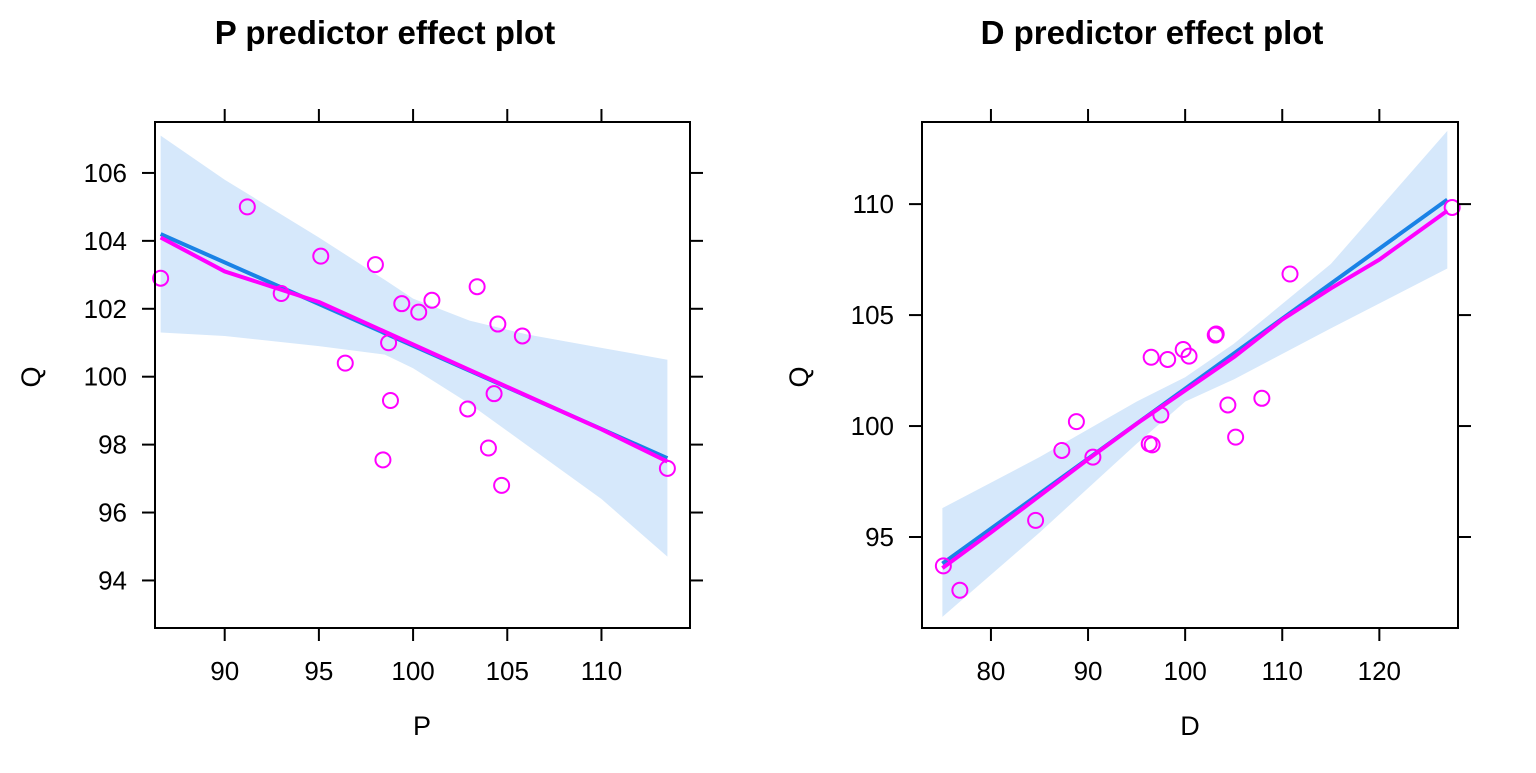 Image resolution: width=1536 pixels, height=773 pixels. What do you see at coordinates (872, 426) in the screenshot?
I see `d-y-tick-label: 100` at bounding box center [872, 426].